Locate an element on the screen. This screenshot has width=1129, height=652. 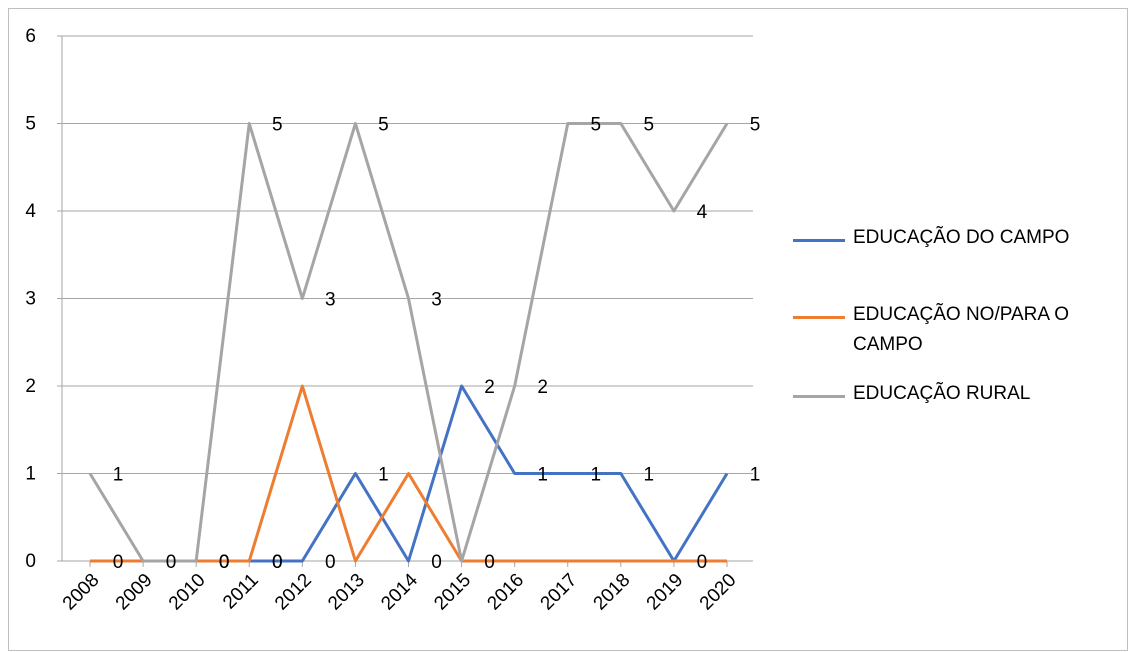
data-label-s2-2013: 5 is located at coordinates (383, 125).